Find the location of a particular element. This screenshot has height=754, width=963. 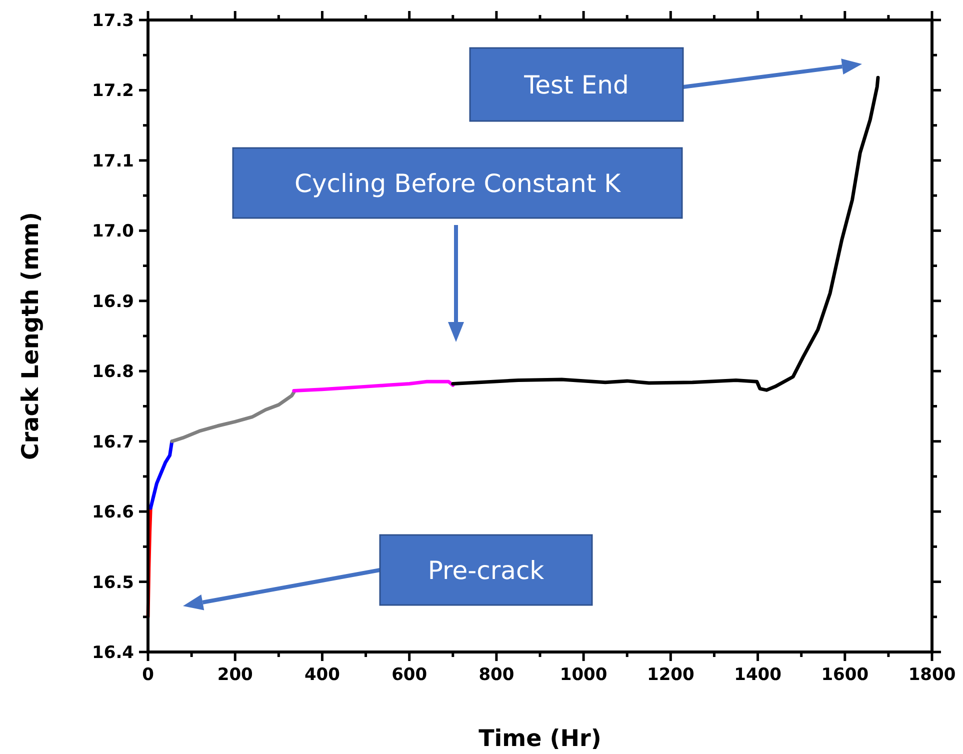

x-tick-label: 800 is located at coordinates (496, 675).